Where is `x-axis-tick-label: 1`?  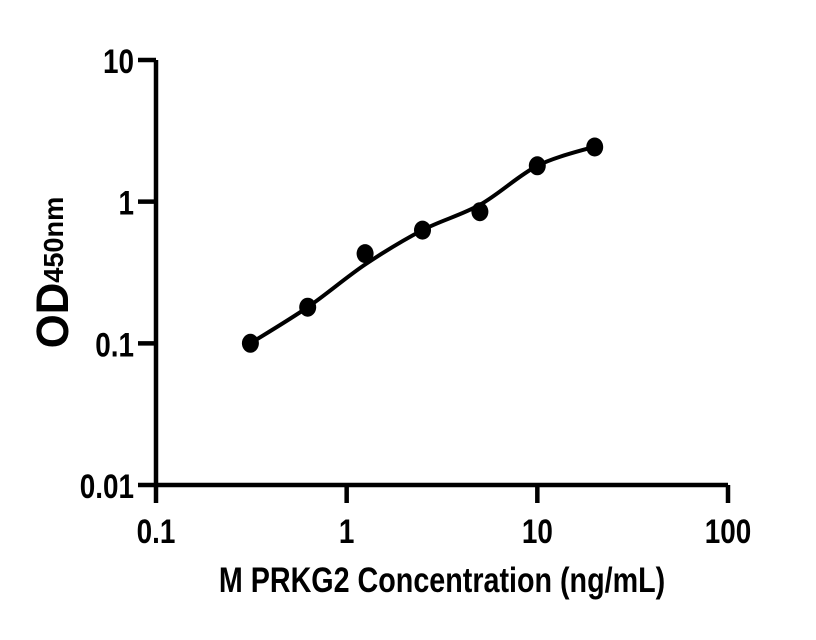 x-axis-tick-label: 1 is located at coordinates (347, 531).